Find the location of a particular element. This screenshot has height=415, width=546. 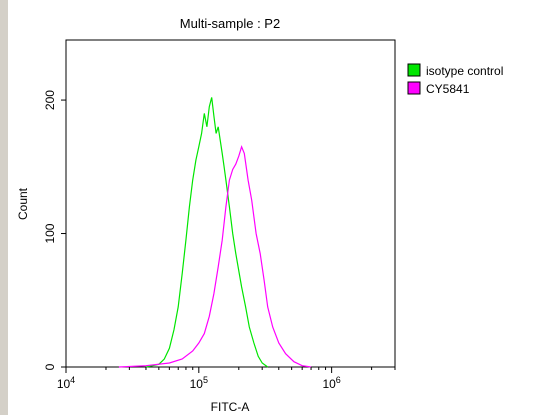

x-axis: 10⁴ 10⁵ 10⁶ is located at coordinates (226, 379).